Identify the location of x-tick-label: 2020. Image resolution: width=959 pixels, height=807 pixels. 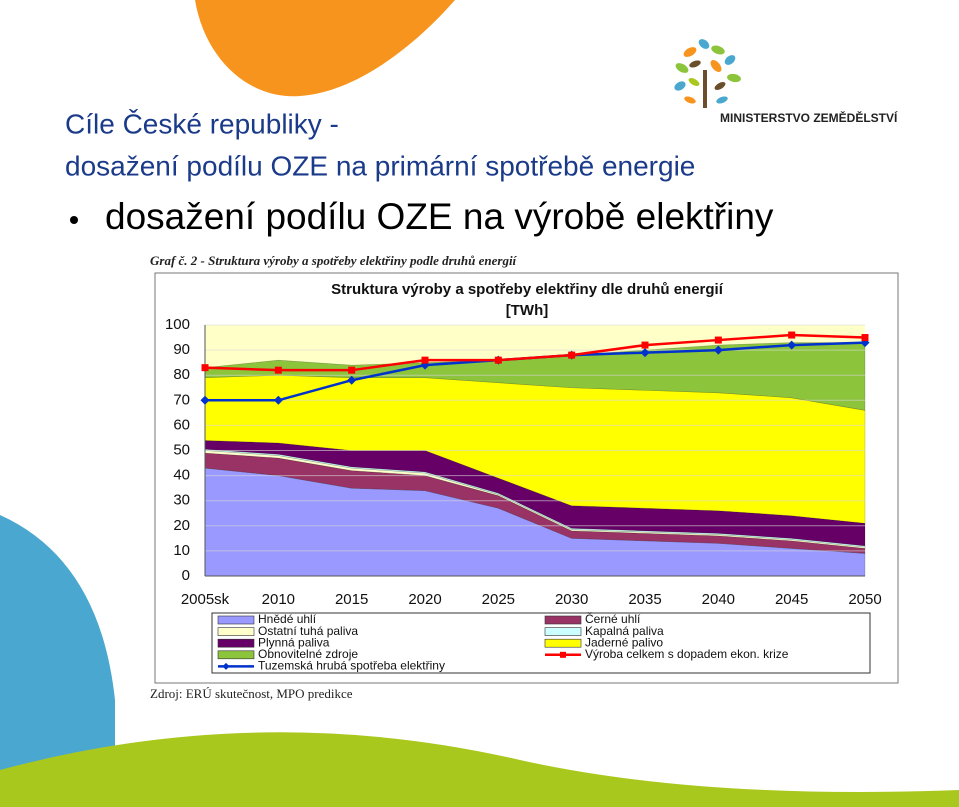
(424, 599).